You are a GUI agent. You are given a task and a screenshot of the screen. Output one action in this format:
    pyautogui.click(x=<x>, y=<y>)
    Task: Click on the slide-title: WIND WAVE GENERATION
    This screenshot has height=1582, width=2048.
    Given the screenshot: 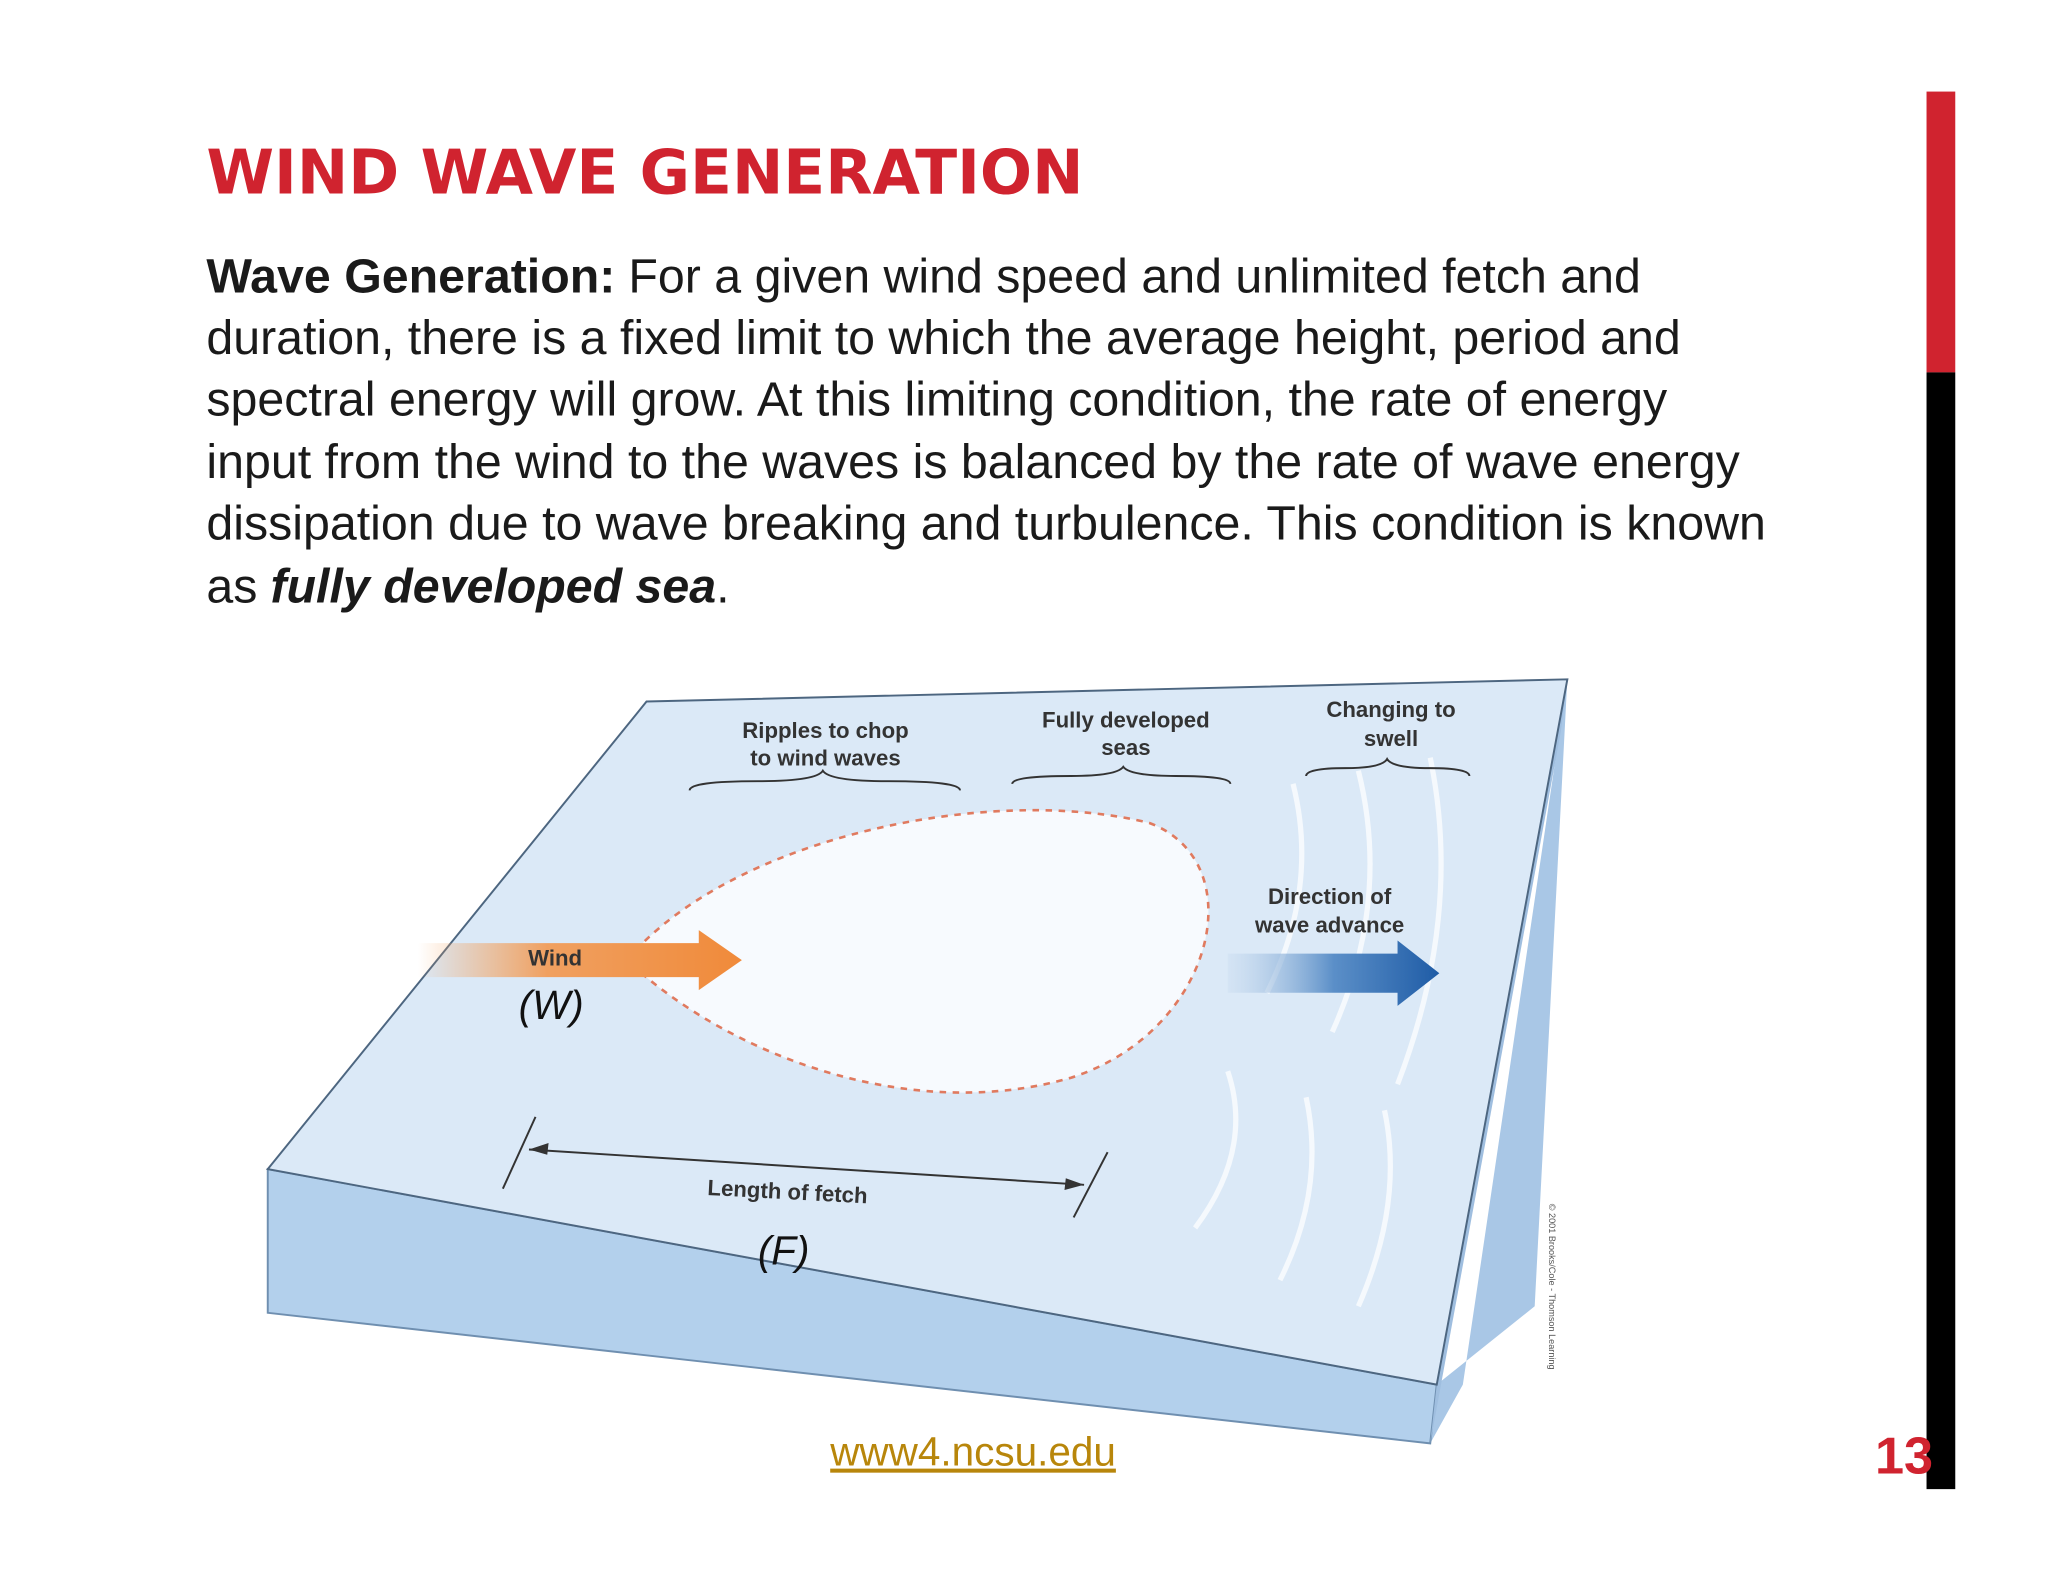 What is the action you would take?
    pyautogui.click(x=644, y=172)
    